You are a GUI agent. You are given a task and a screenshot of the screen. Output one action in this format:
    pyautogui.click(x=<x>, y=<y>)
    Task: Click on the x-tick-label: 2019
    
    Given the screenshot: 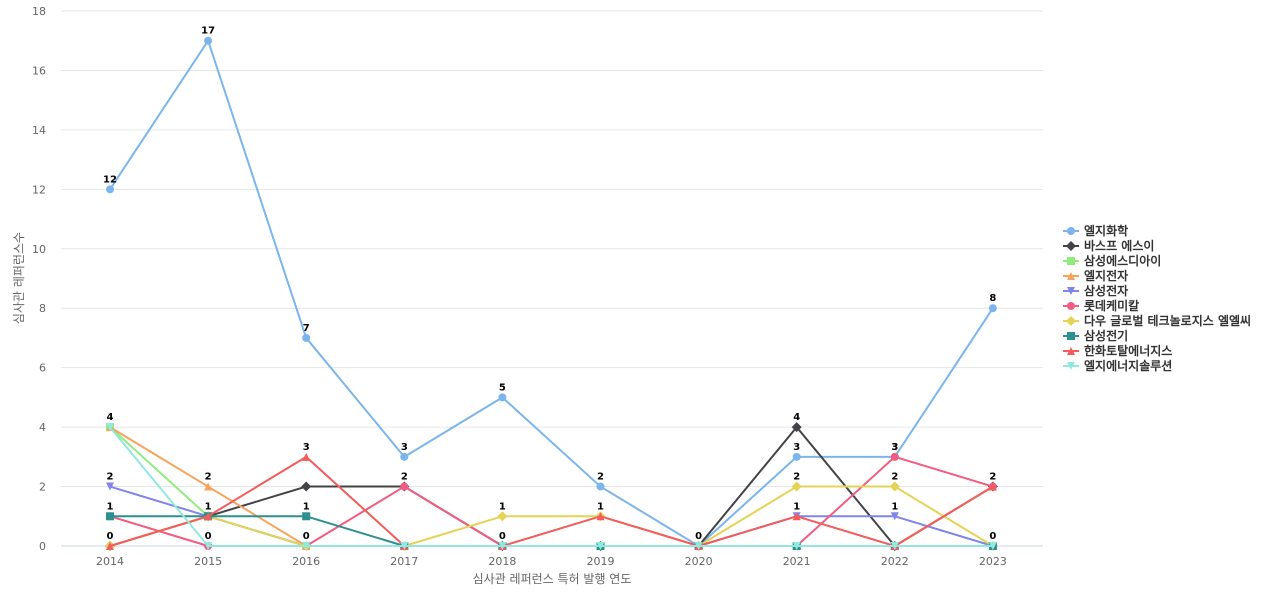 What is the action you would take?
    pyautogui.click(x=601, y=561)
    